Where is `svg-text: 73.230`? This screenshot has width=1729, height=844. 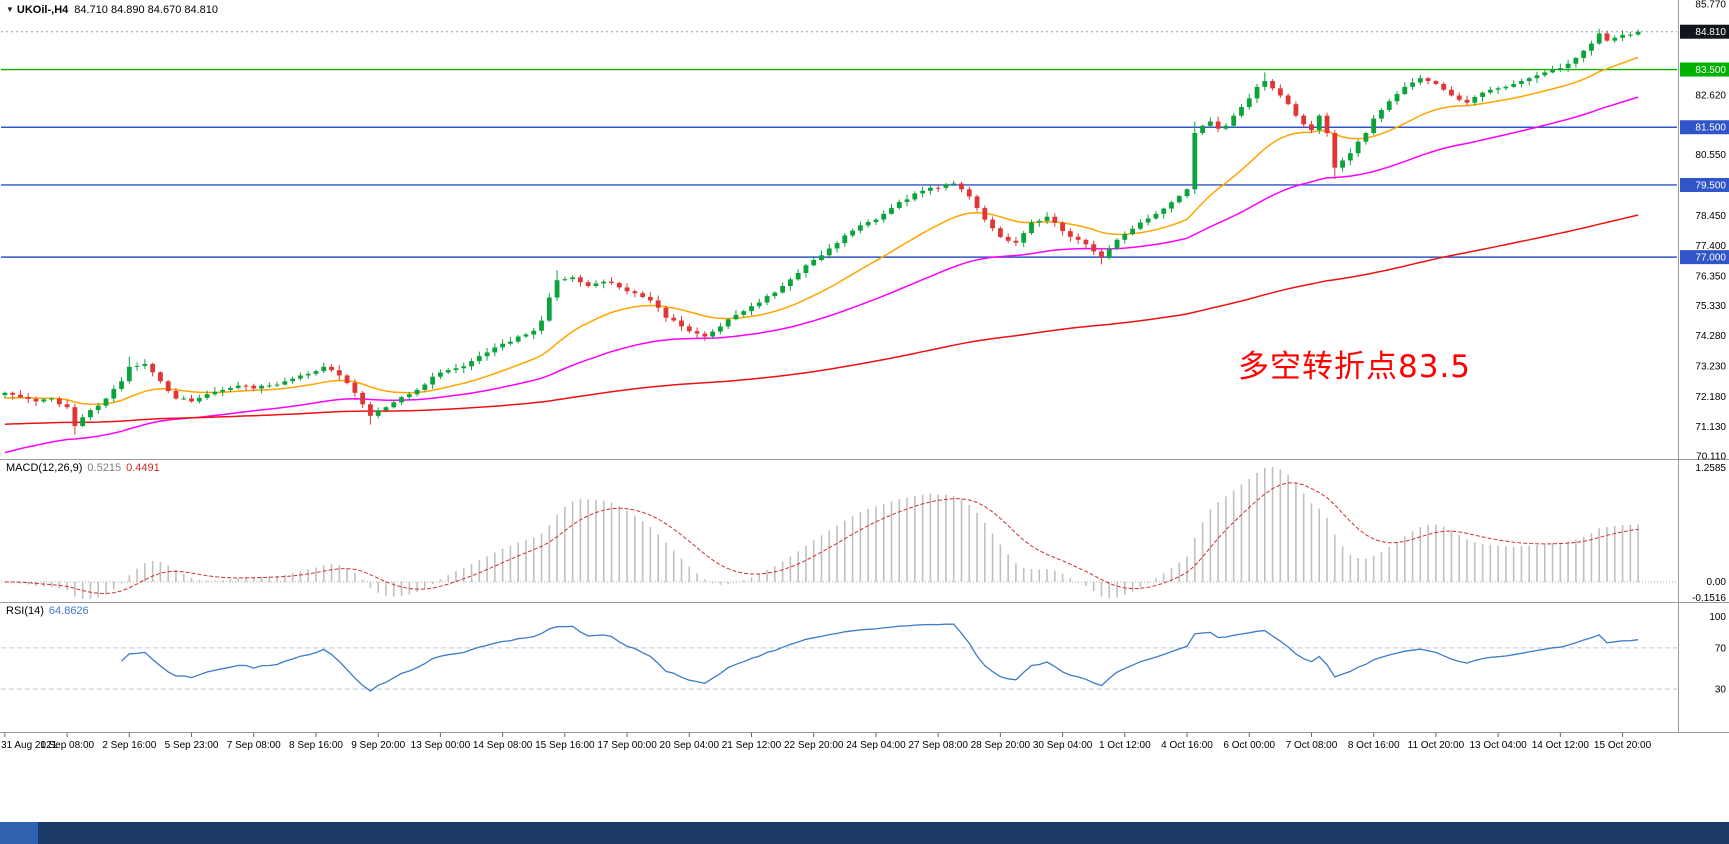 svg-text: 73.230 is located at coordinates (1710, 366).